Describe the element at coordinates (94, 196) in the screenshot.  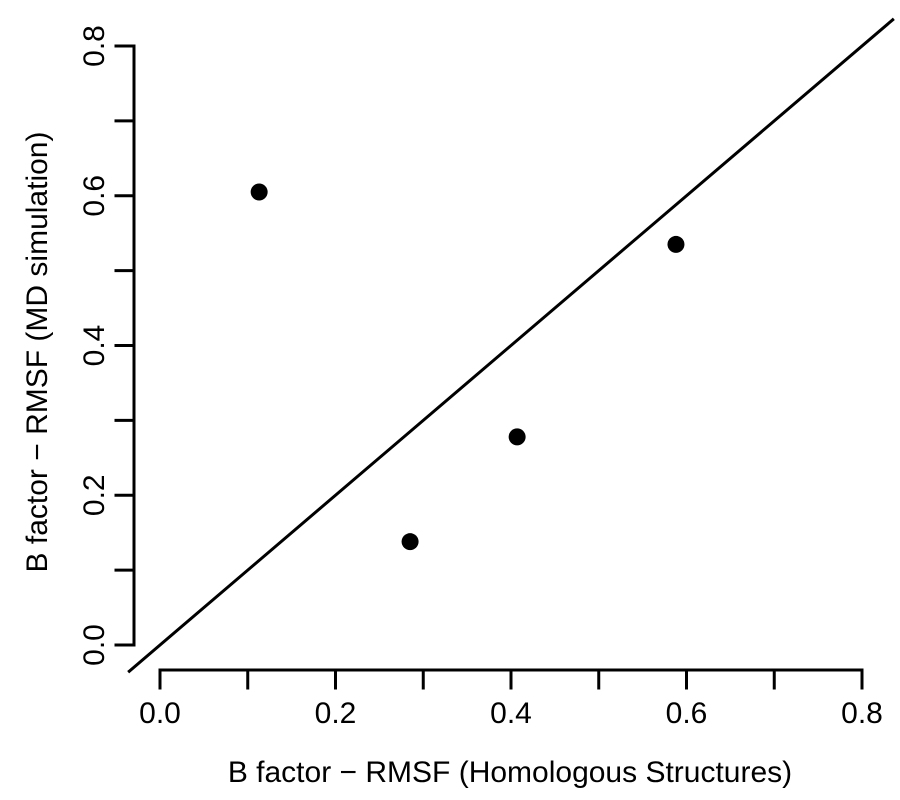
I see `y-tick-label: 0.6` at that location.